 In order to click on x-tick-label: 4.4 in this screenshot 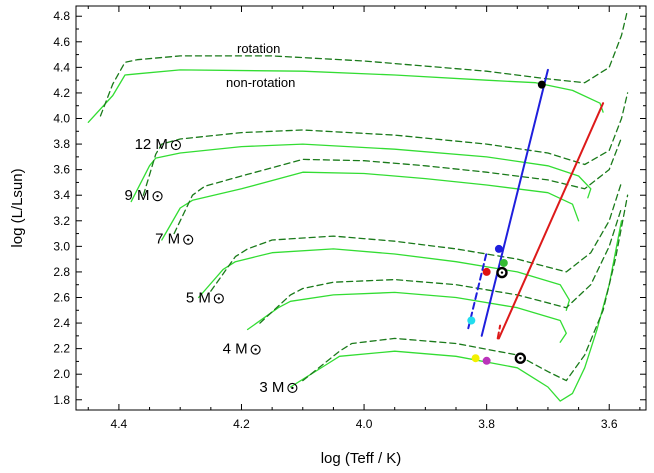, I will do `click(119, 424)`.